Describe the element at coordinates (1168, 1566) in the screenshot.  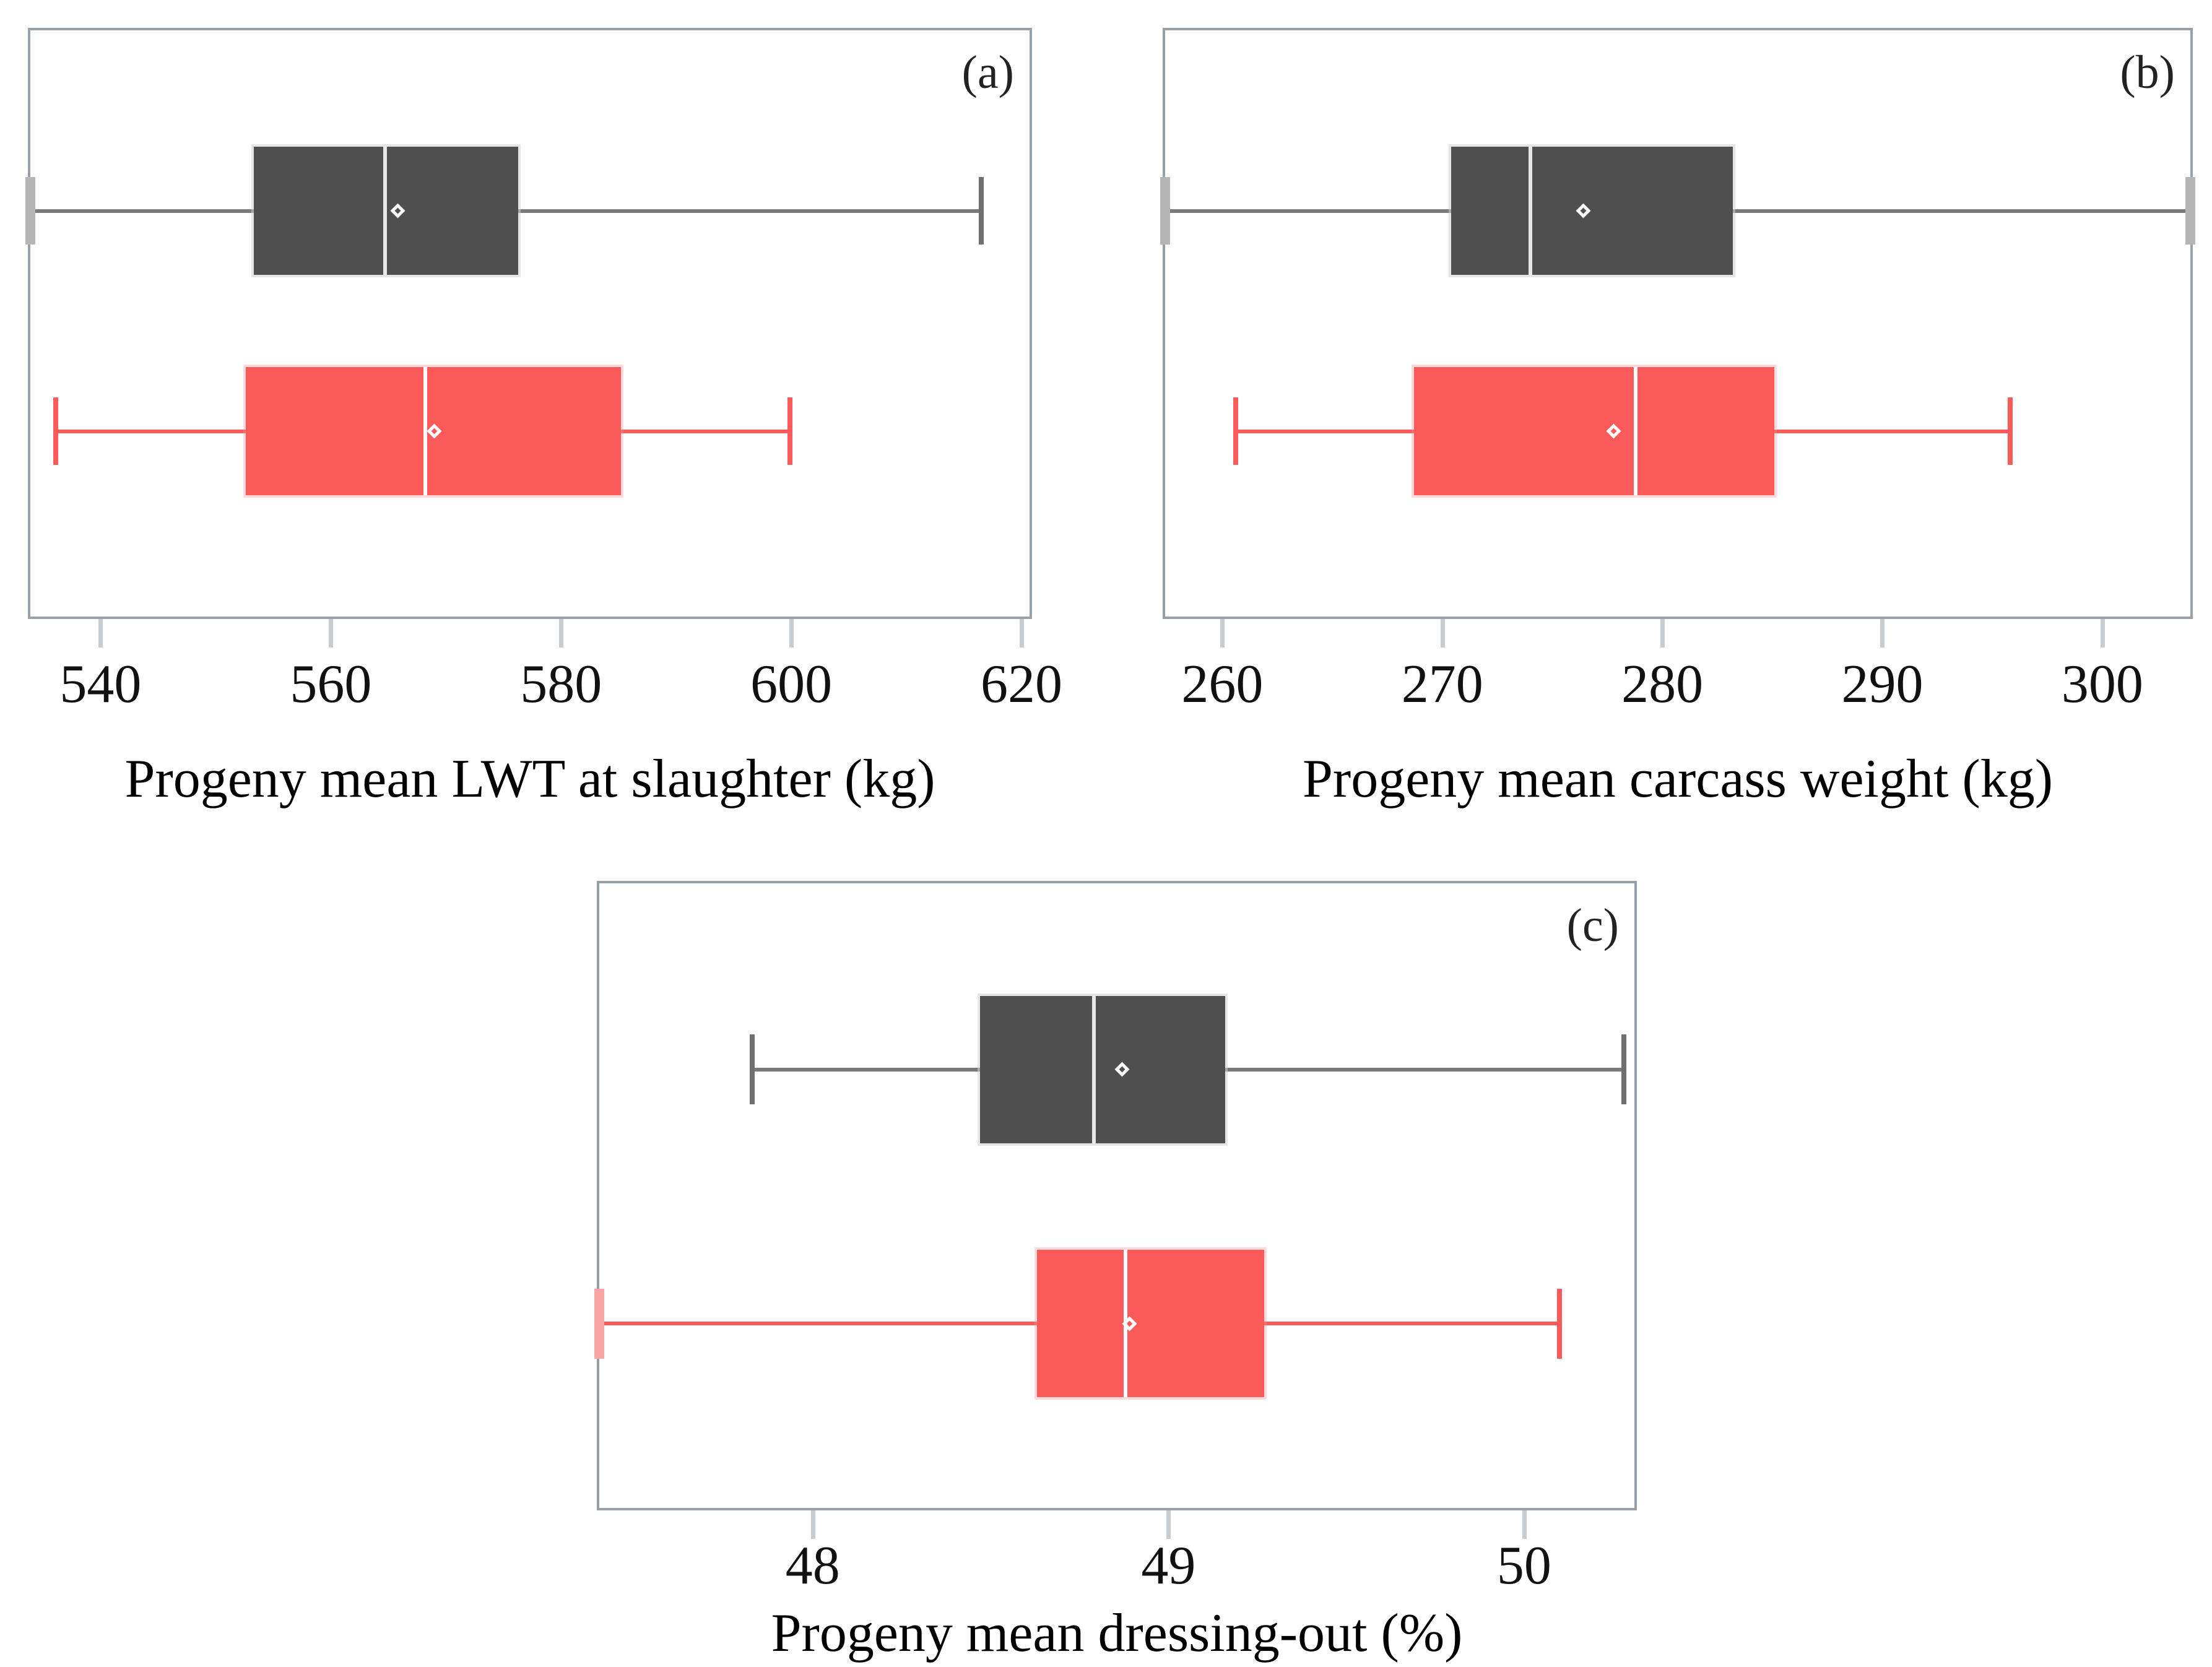
I see `x-axis-tick-label-c: 49` at that location.